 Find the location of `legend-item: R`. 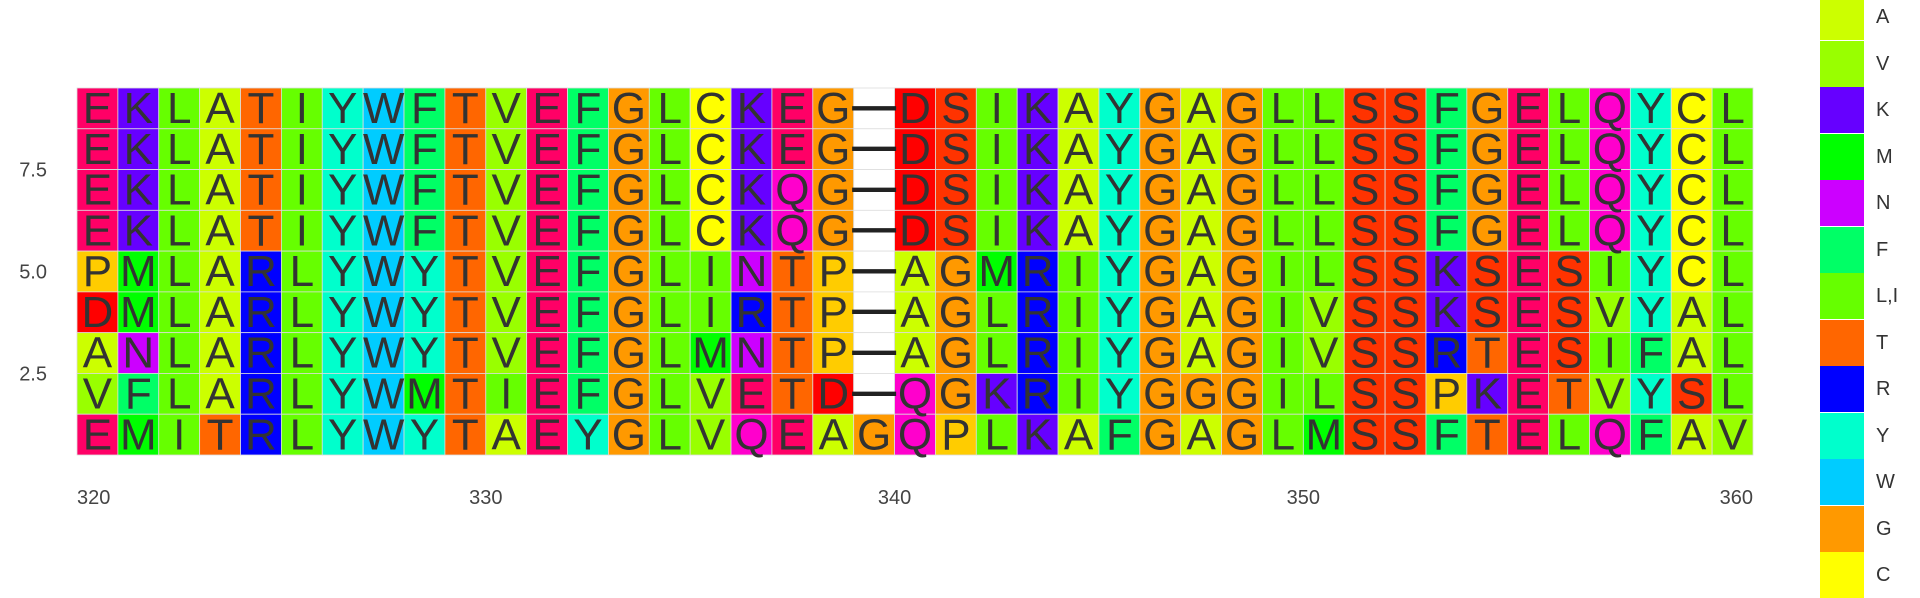

legend-item: R is located at coordinates (1870, 389).